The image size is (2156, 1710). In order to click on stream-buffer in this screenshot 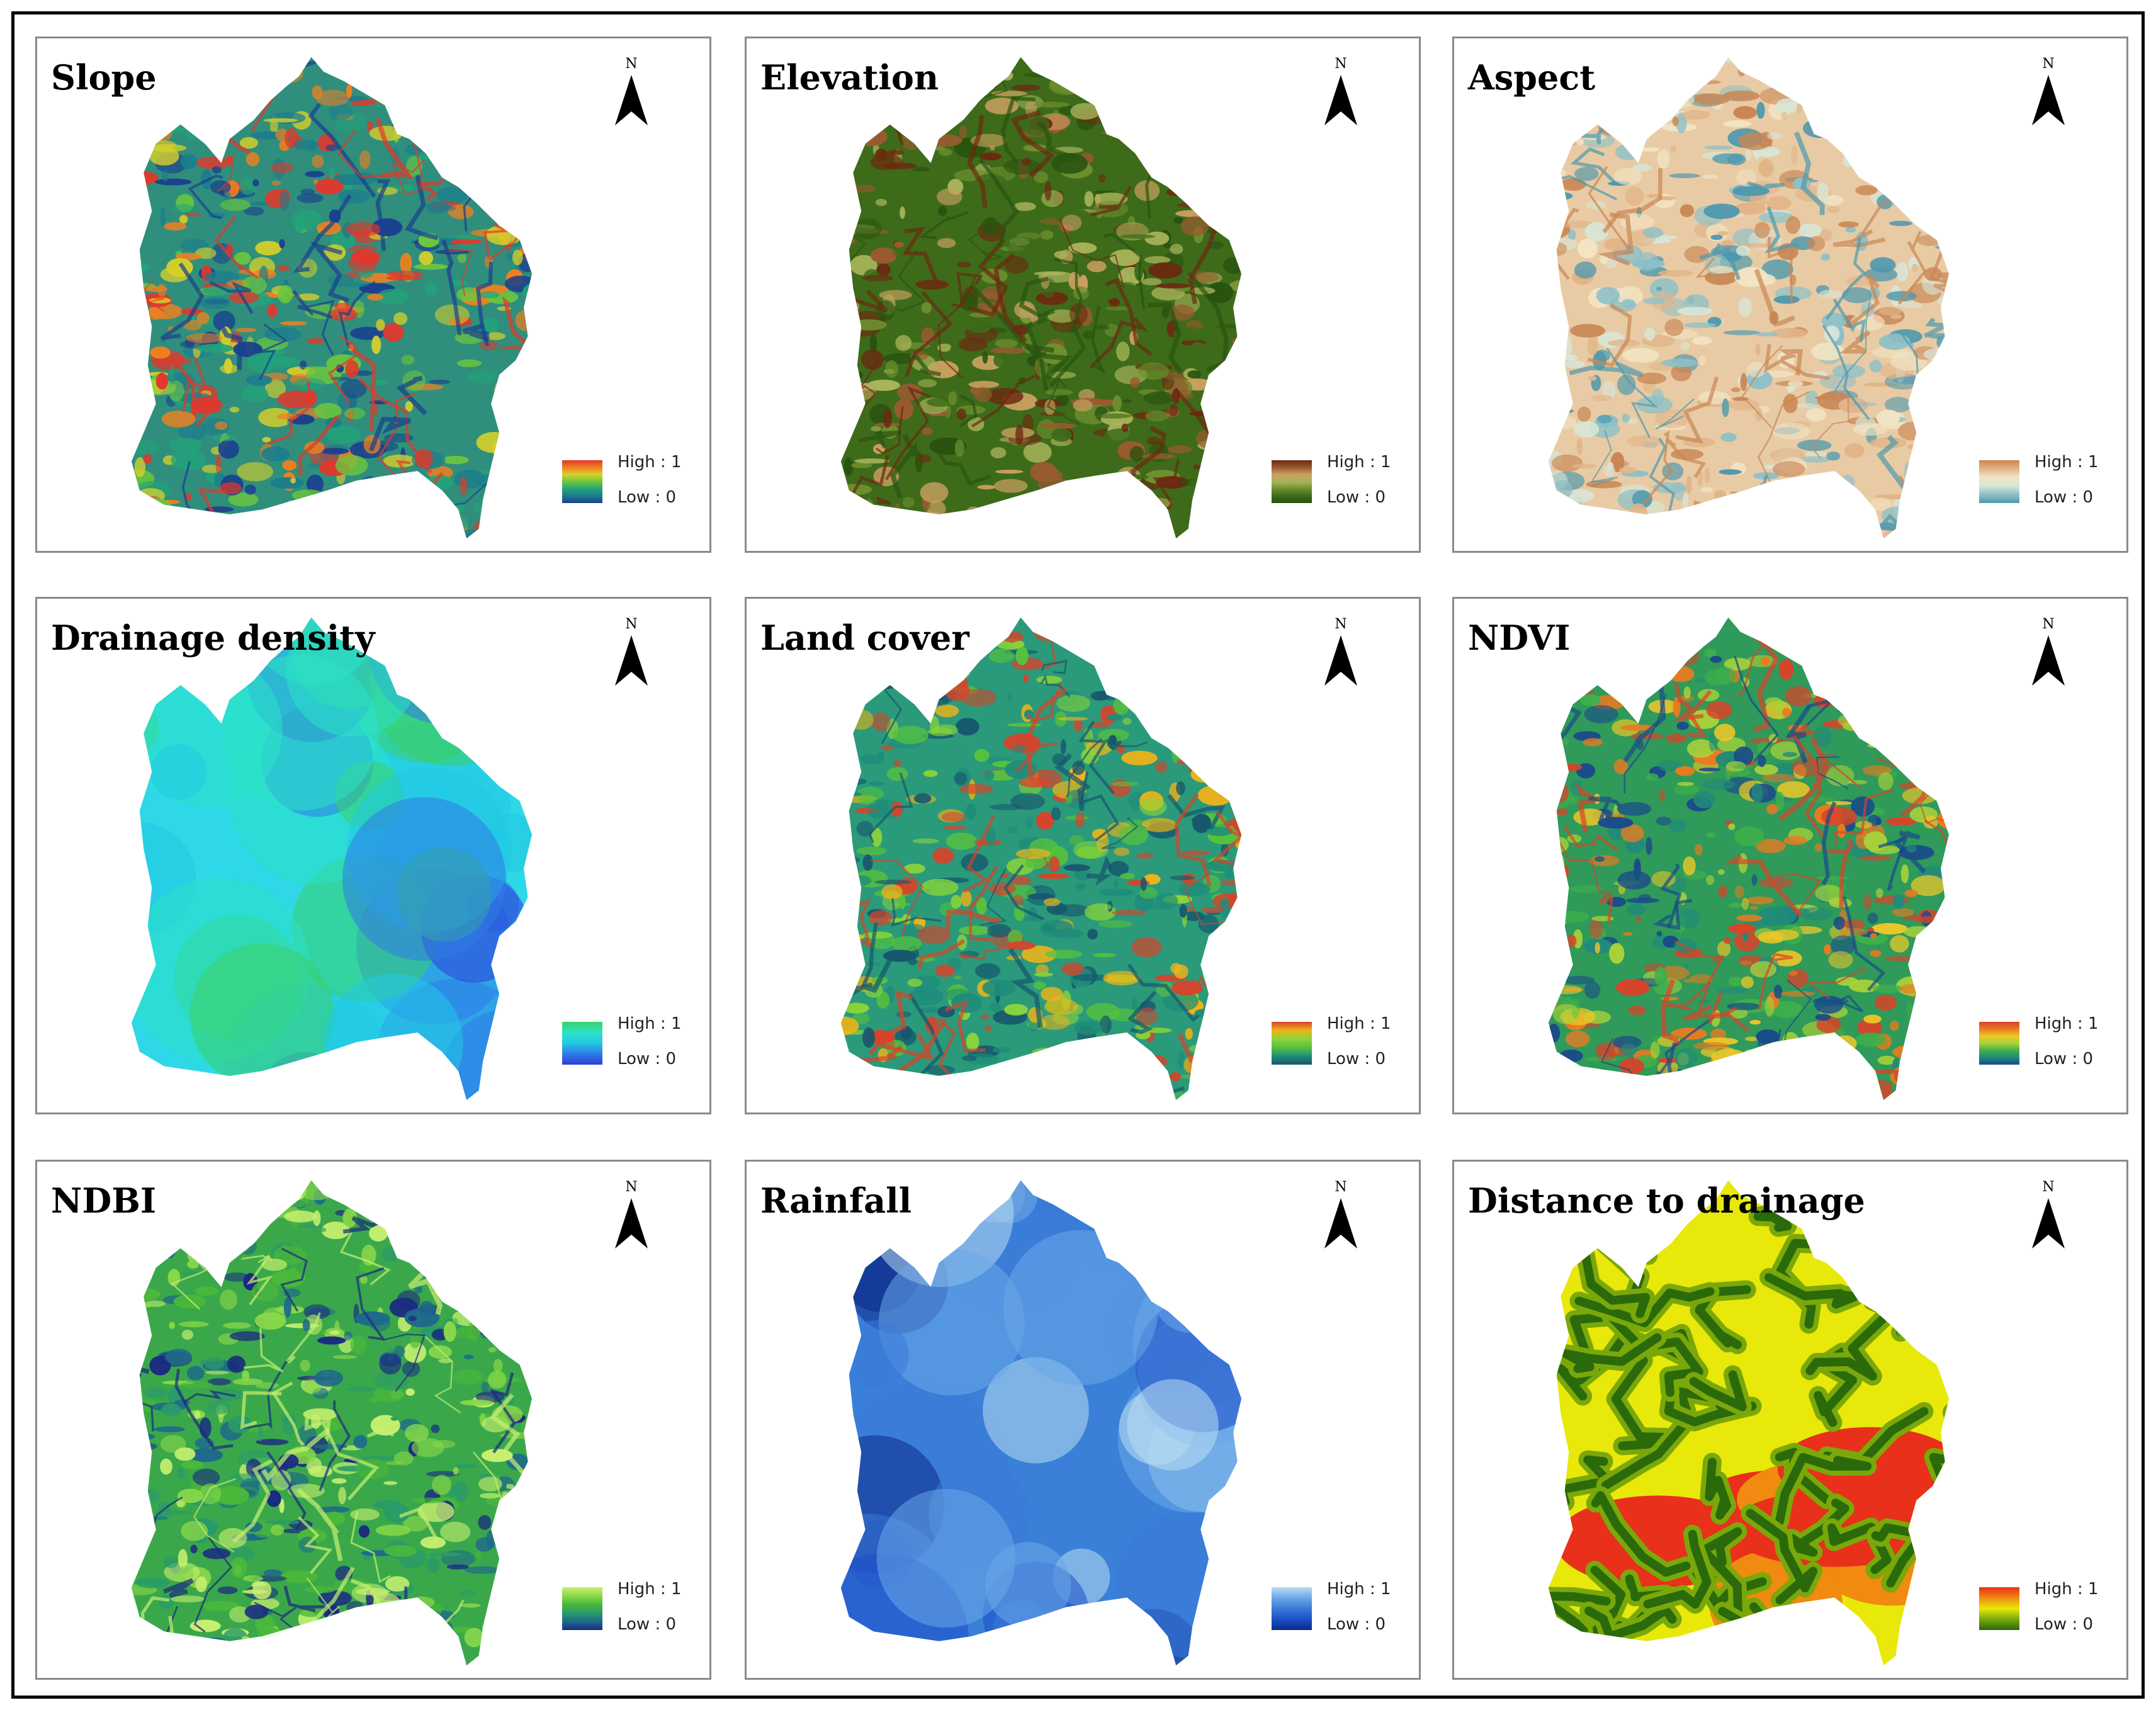, I will do `click(1576, 1654)`.